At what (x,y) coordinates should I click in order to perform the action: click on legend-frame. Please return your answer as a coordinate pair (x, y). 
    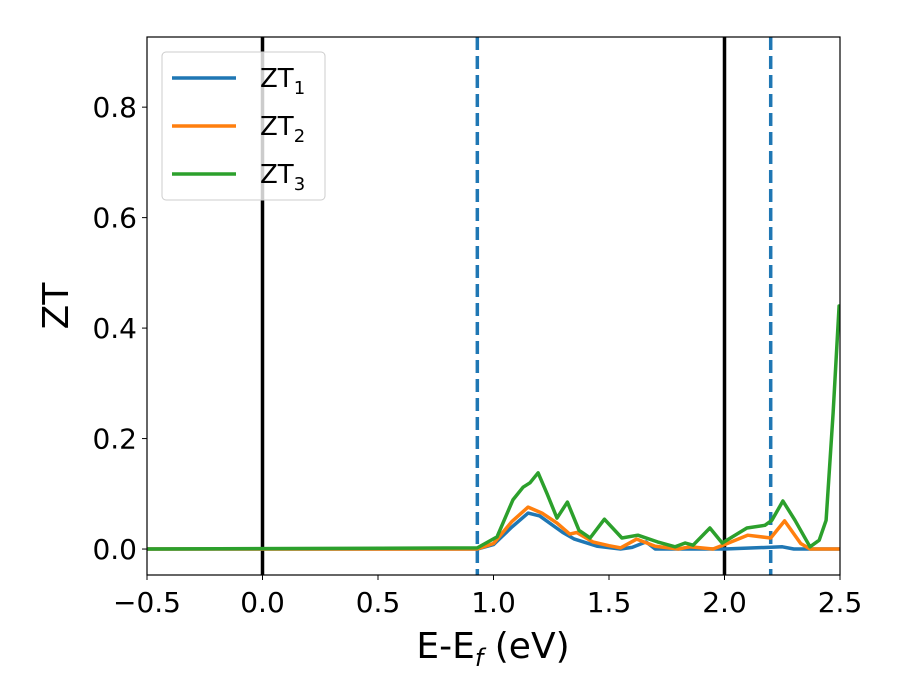
    Looking at the image, I should click on (243, 126).